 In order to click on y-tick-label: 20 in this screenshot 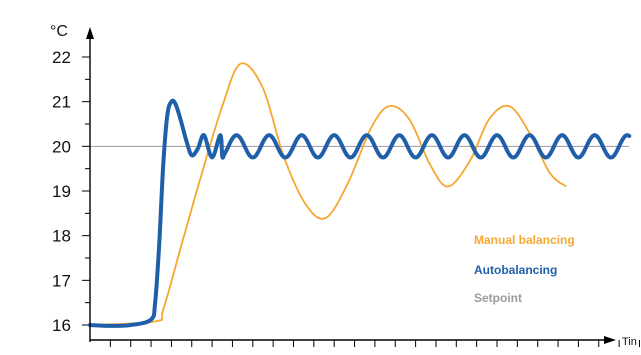, I will do `click(61, 146)`.